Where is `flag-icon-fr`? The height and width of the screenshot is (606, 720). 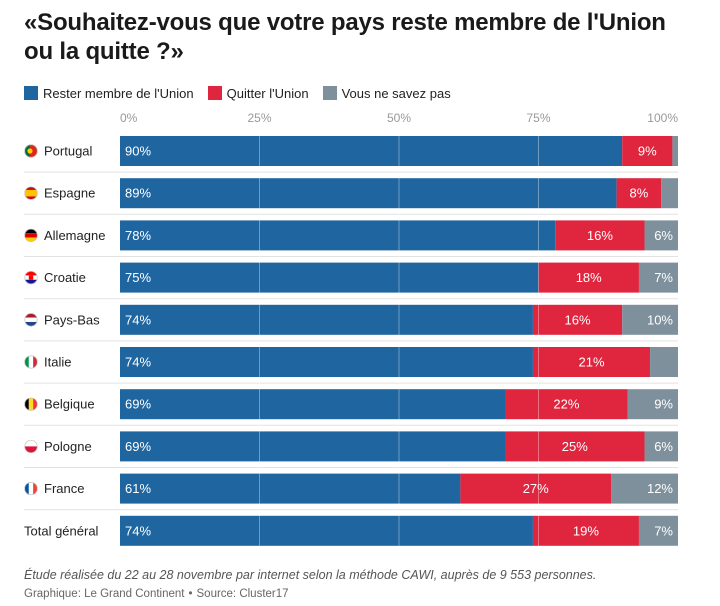 flag-icon-fr is located at coordinates (31, 489).